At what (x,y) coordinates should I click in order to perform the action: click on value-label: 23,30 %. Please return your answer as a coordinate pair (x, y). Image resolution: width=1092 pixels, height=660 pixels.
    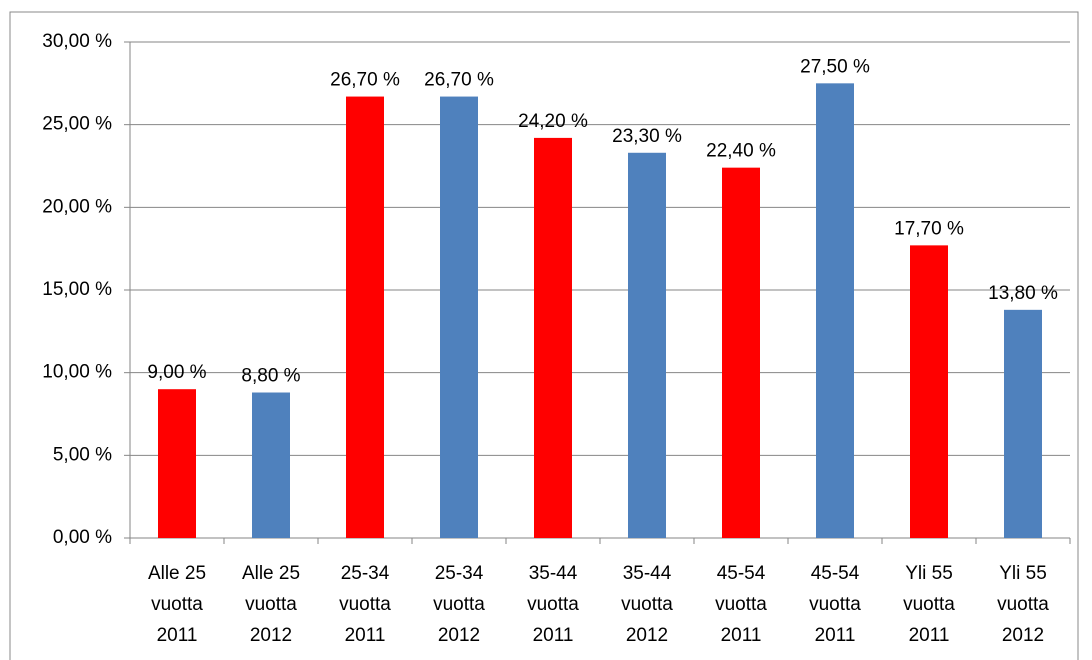
    Looking at the image, I should click on (647, 136).